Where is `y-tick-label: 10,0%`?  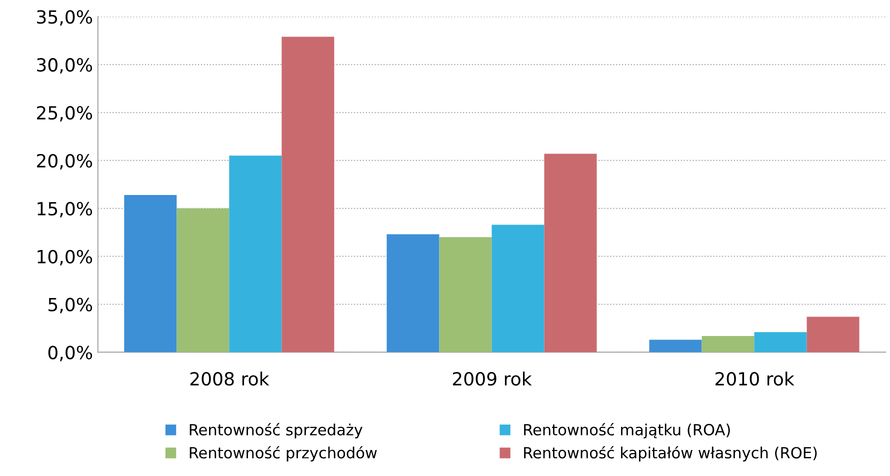 y-tick-label: 10,0% is located at coordinates (65, 258).